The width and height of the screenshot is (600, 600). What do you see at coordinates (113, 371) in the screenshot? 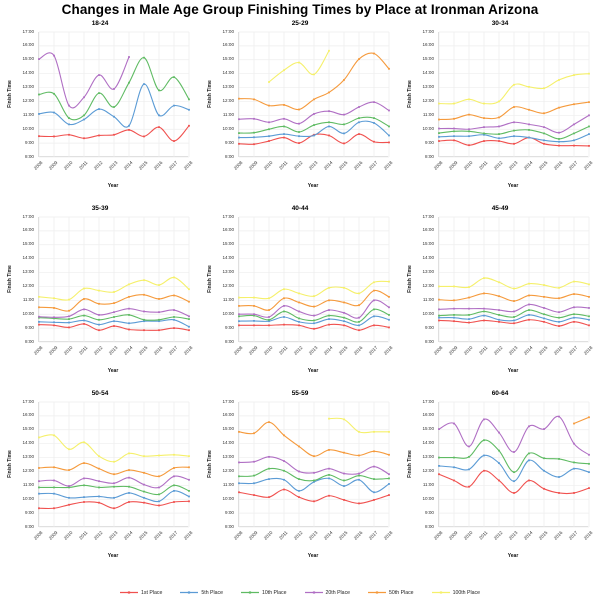
I see `x-axis-title: Year` at bounding box center [113, 371].